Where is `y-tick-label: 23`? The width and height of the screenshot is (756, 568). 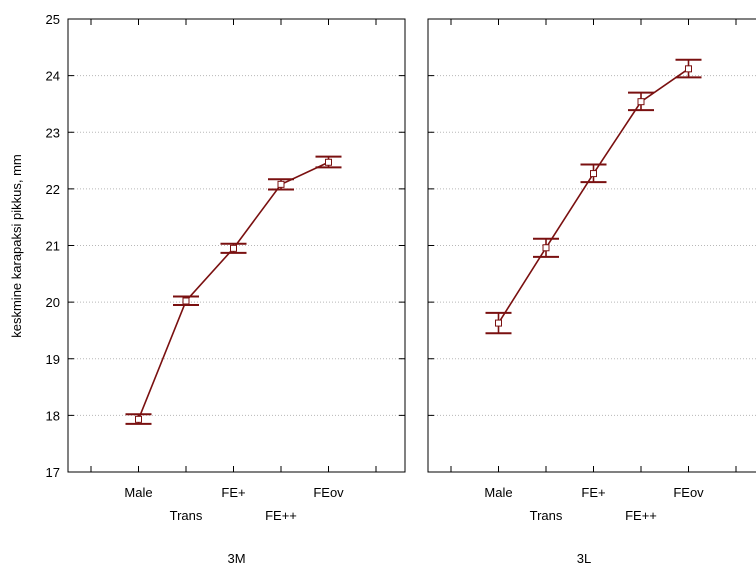
y-tick-label: 23 is located at coordinates (53, 132).